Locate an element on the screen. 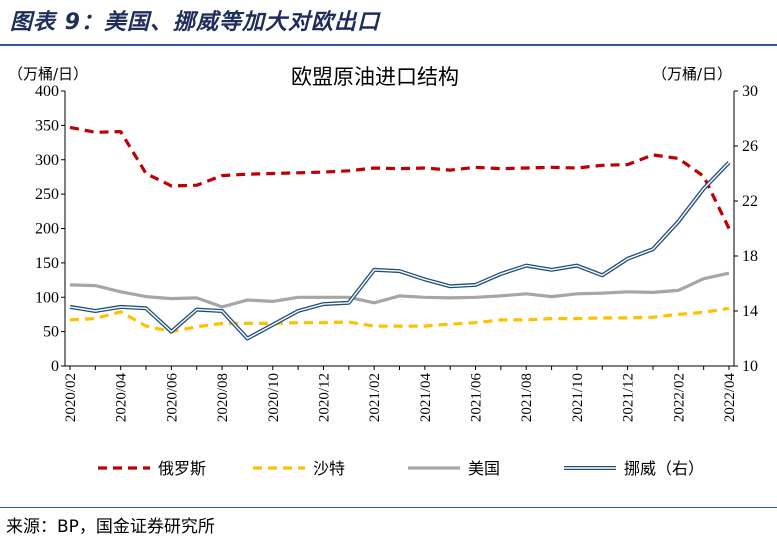 This screenshot has height=547, width=777. source-note: 来源：BP，国金证券研究所 is located at coordinates (110, 527).